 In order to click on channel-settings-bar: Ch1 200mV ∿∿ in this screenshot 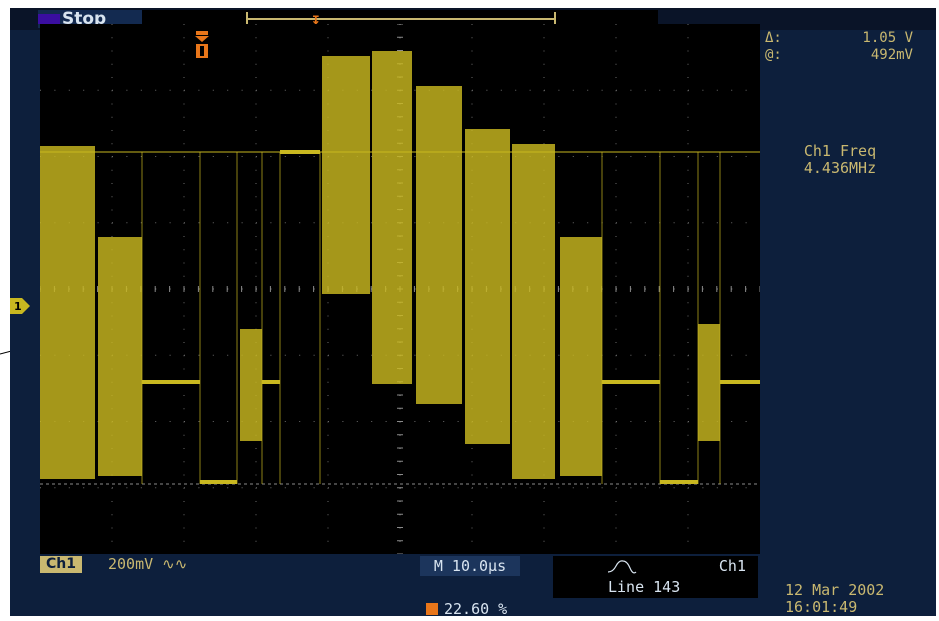, I will do `click(400, 566)`.